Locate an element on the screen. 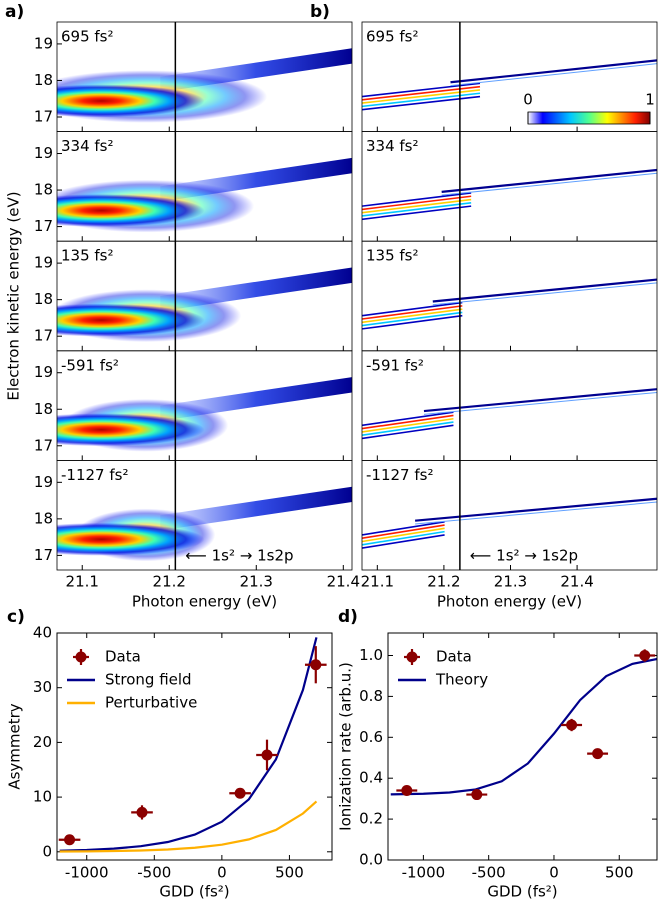 The image size is (659, 902). upper-band is located at coordinates (256, 508).